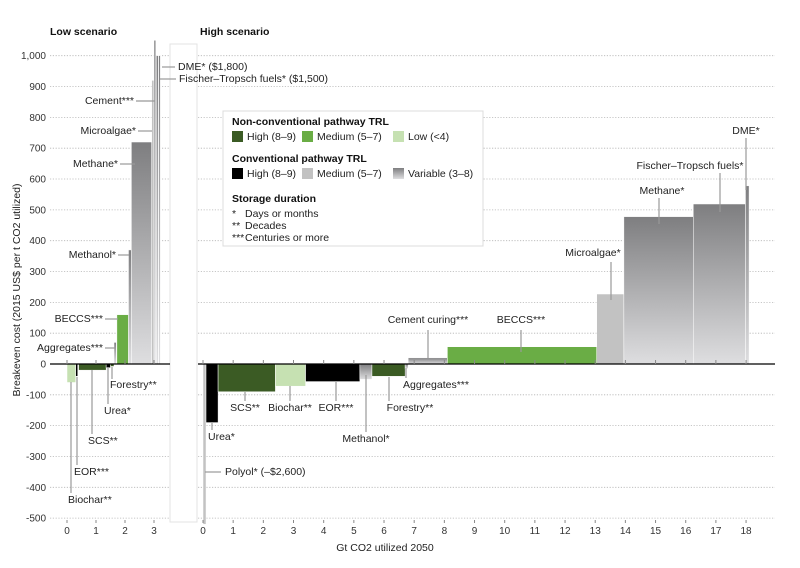 The height and width of the screenshot is (568, 800). I want to click on y-tick-label: 300, so click(37, 272).